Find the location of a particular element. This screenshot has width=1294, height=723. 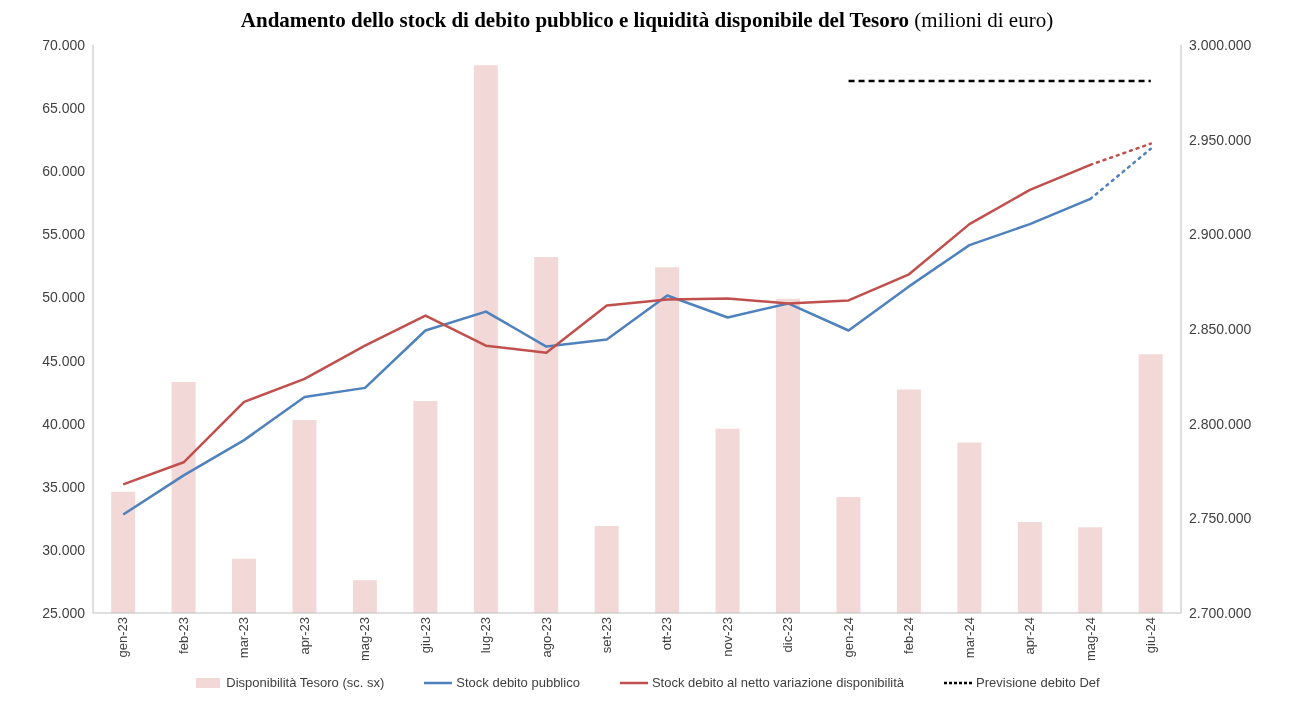

x-tick-label: feb-24 is located at coordinates (909, 635).